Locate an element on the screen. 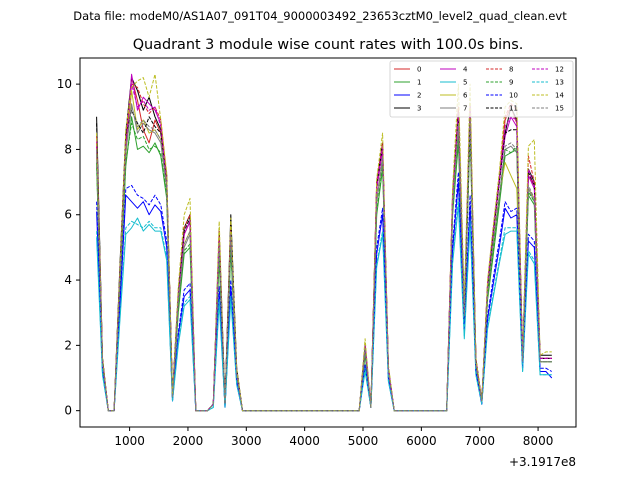 Image resolution: width=640 pixels, height=480 pixels. legend-label: 8 is located at coordinates (511, 70).